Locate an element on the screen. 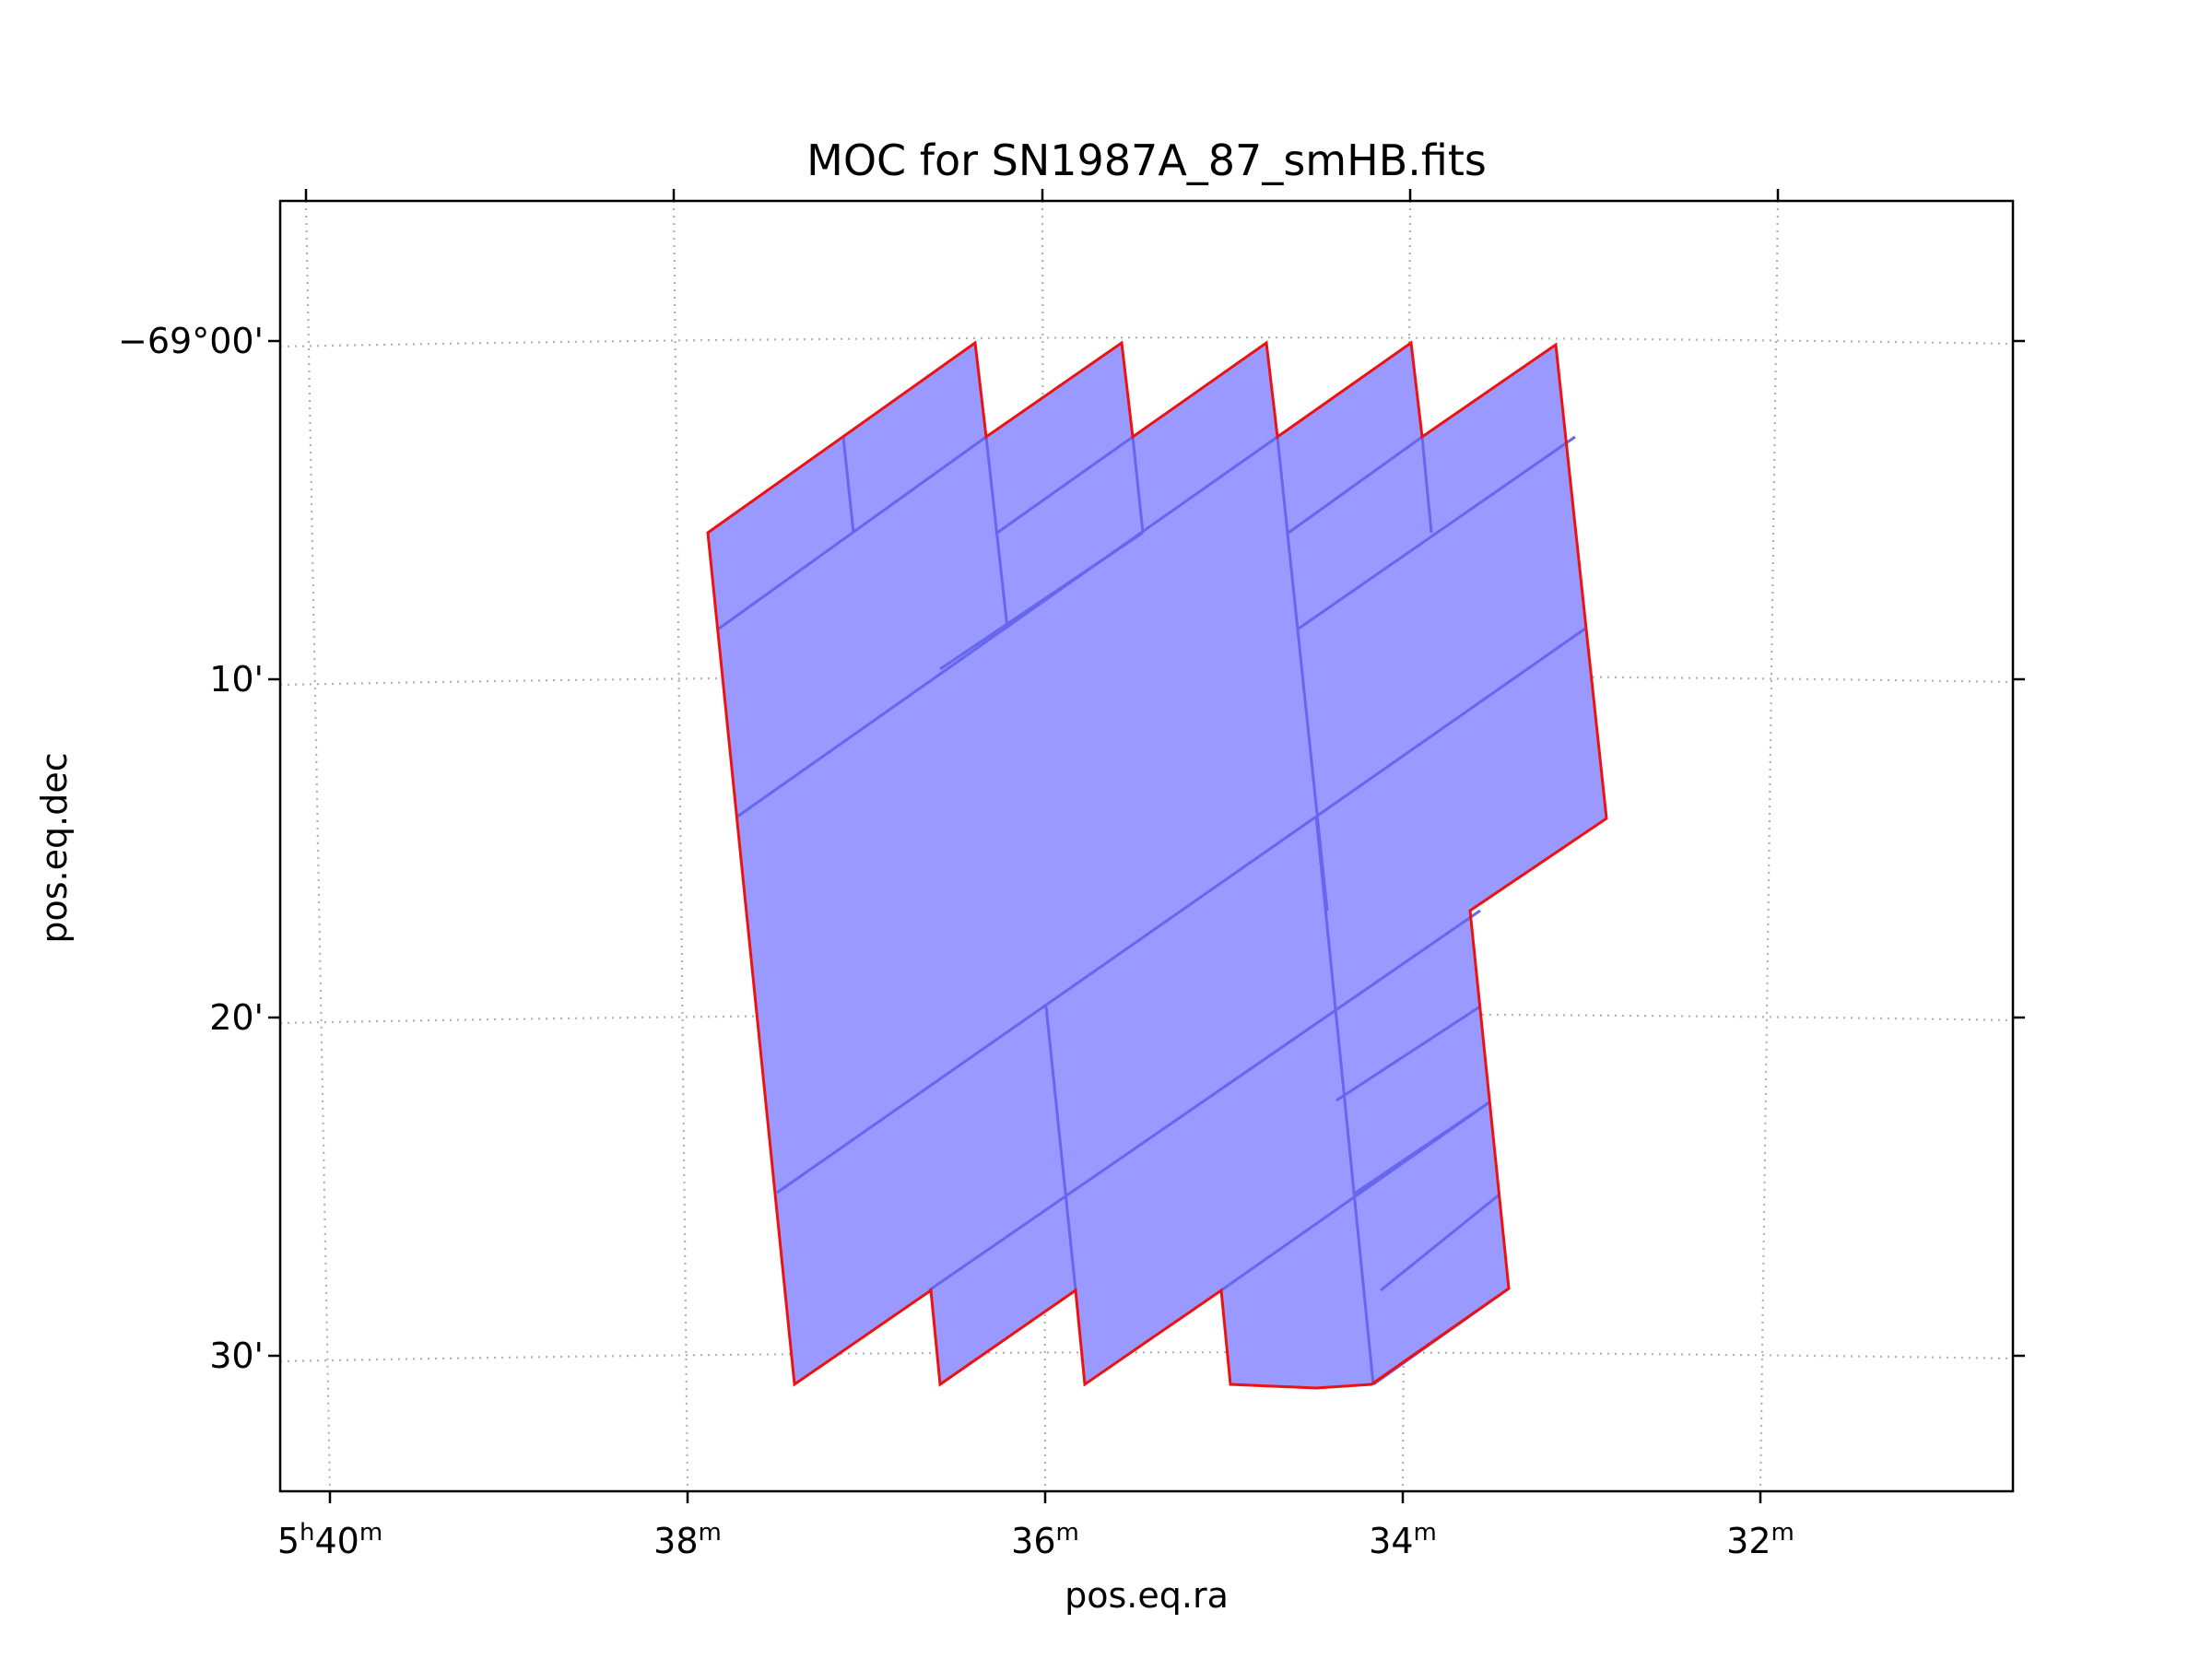 This screenshot has width=2212, height=1659. chart-title: MOC for SN1987A_87_smHB.fits is located at coordinates (1146, 160).